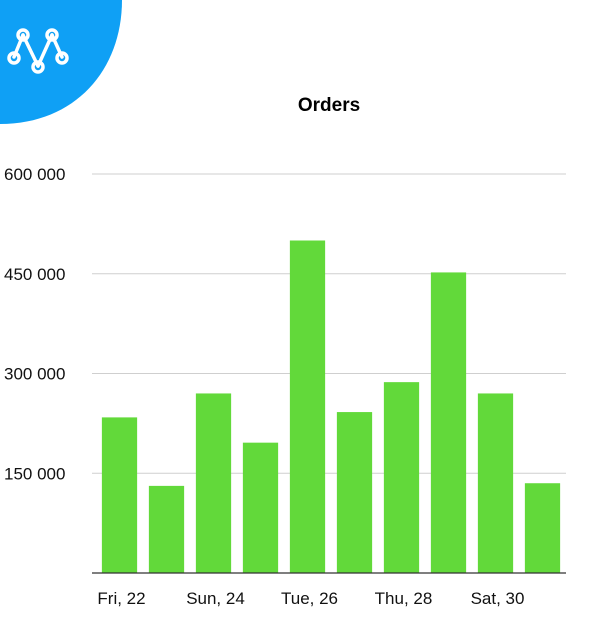 This screenshot has height=634, width=592. What do you see at coordinates (121, 598) in the screenshot?
I see `x-tick-label: Fri, 22` at bounding box center [121, 598].